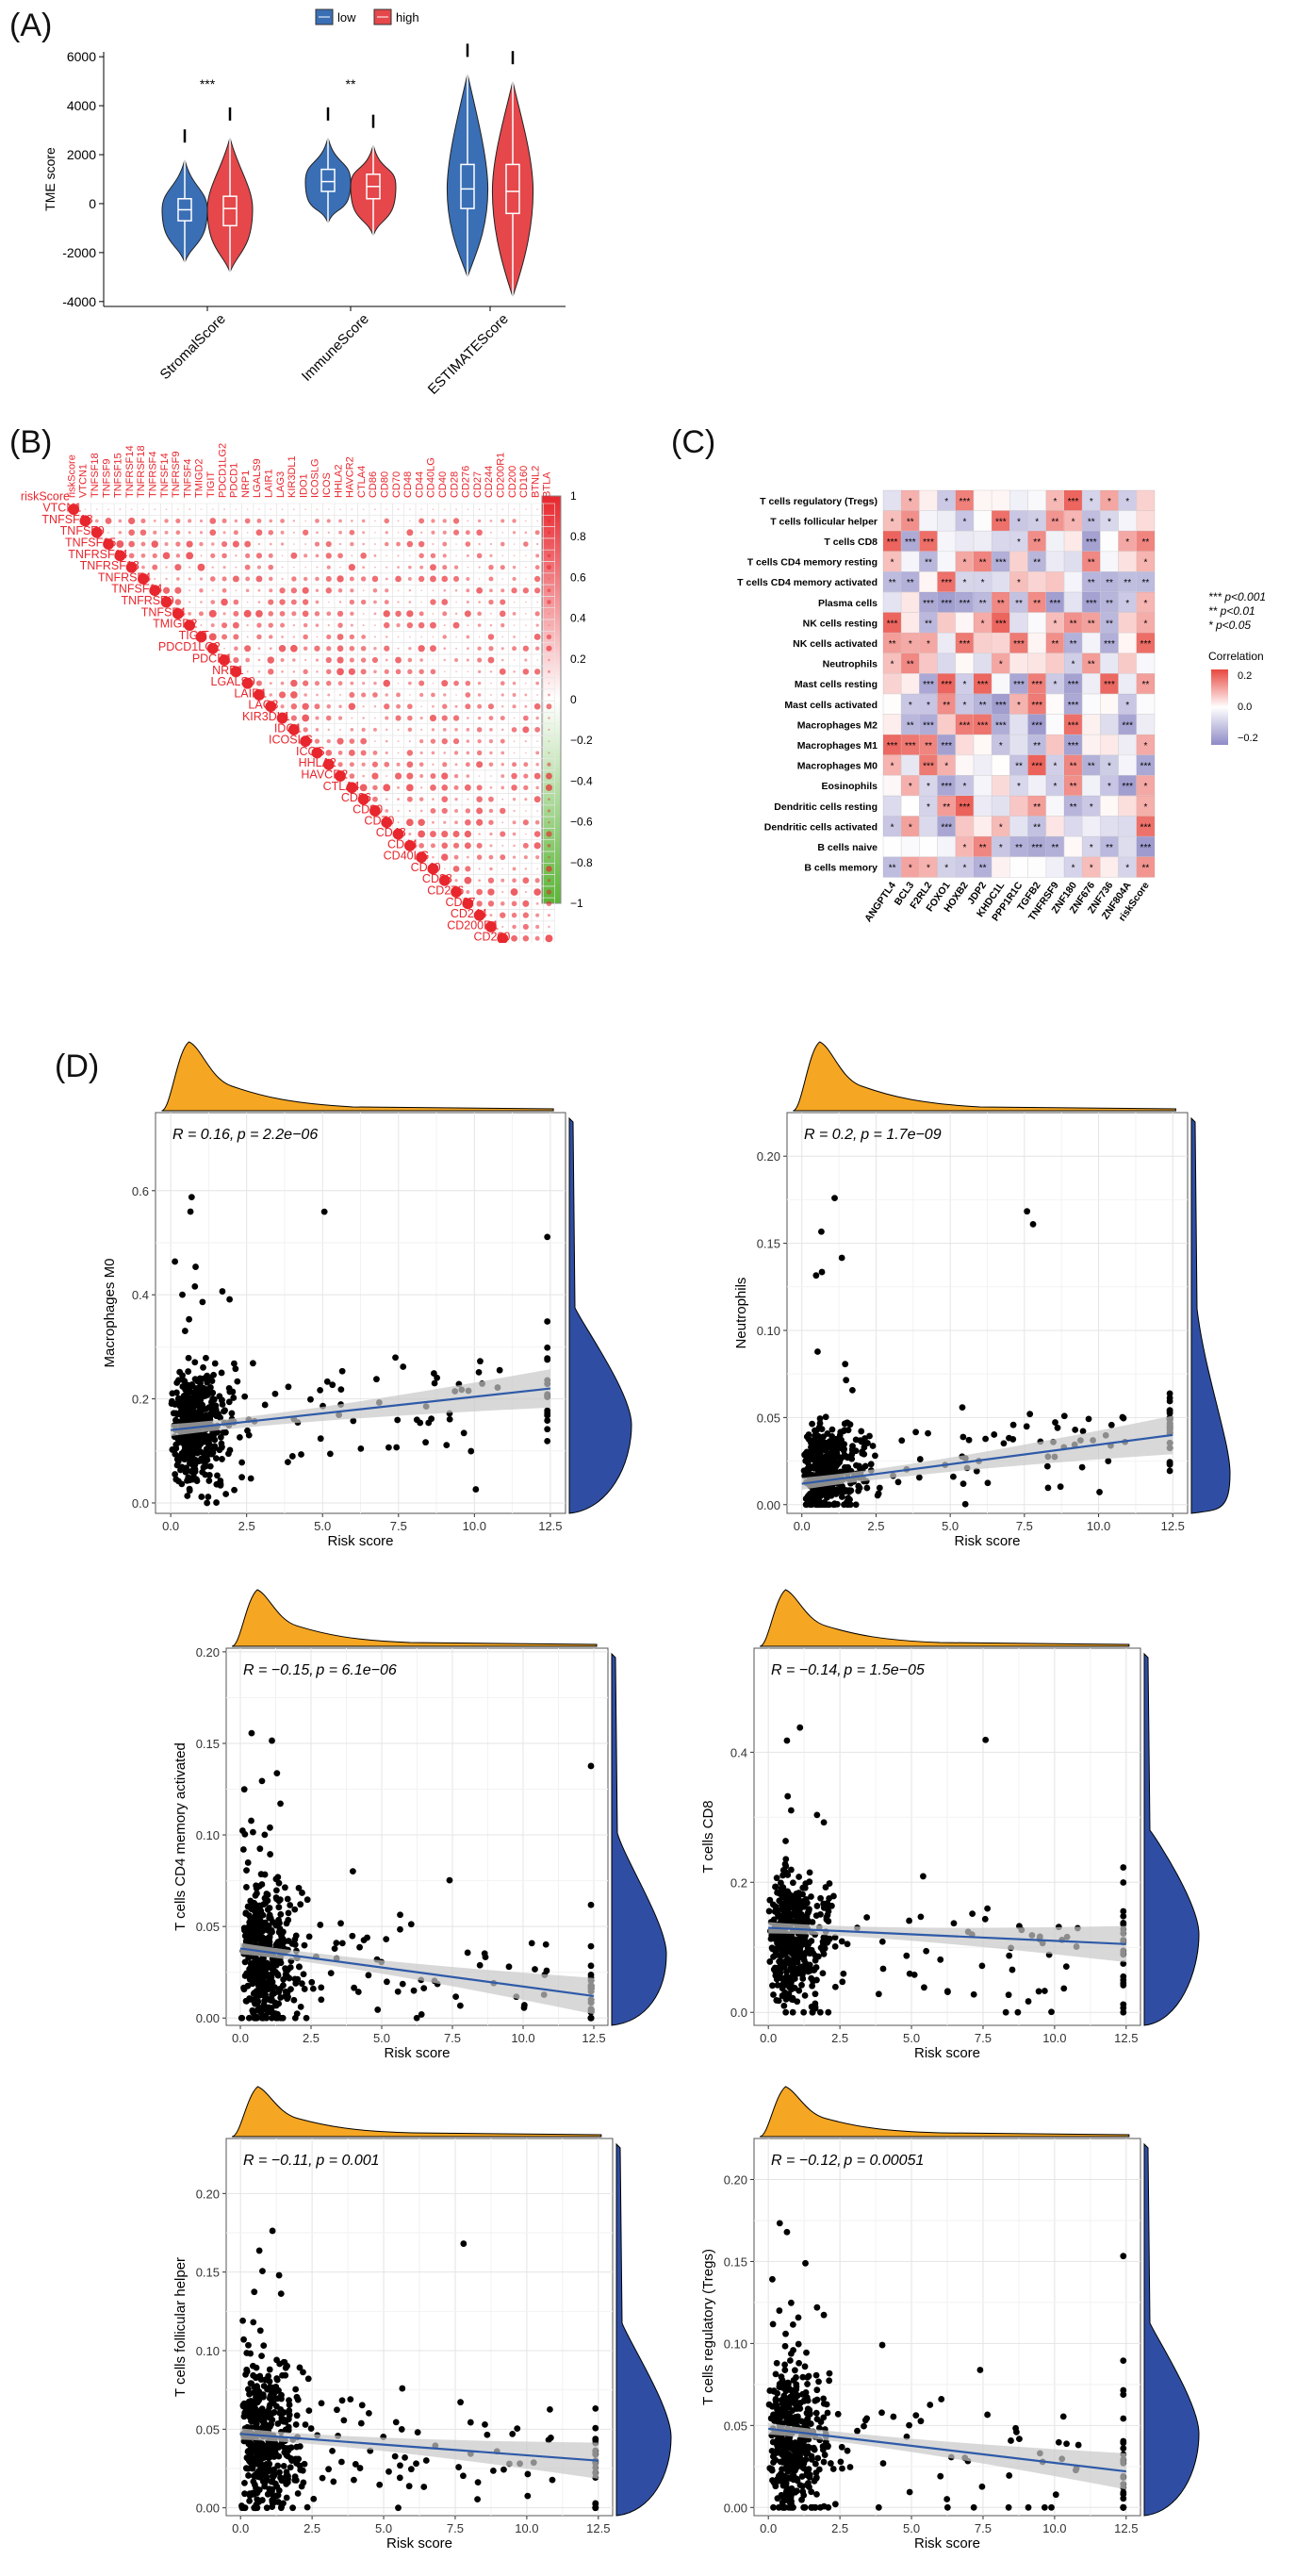 The height and width of the screenshot is (2576, 1296). What do you see at coordinates (841, 868) in the screenshot?
I see `heat-row-label: B cells memory` at bounding box center [841, 868].